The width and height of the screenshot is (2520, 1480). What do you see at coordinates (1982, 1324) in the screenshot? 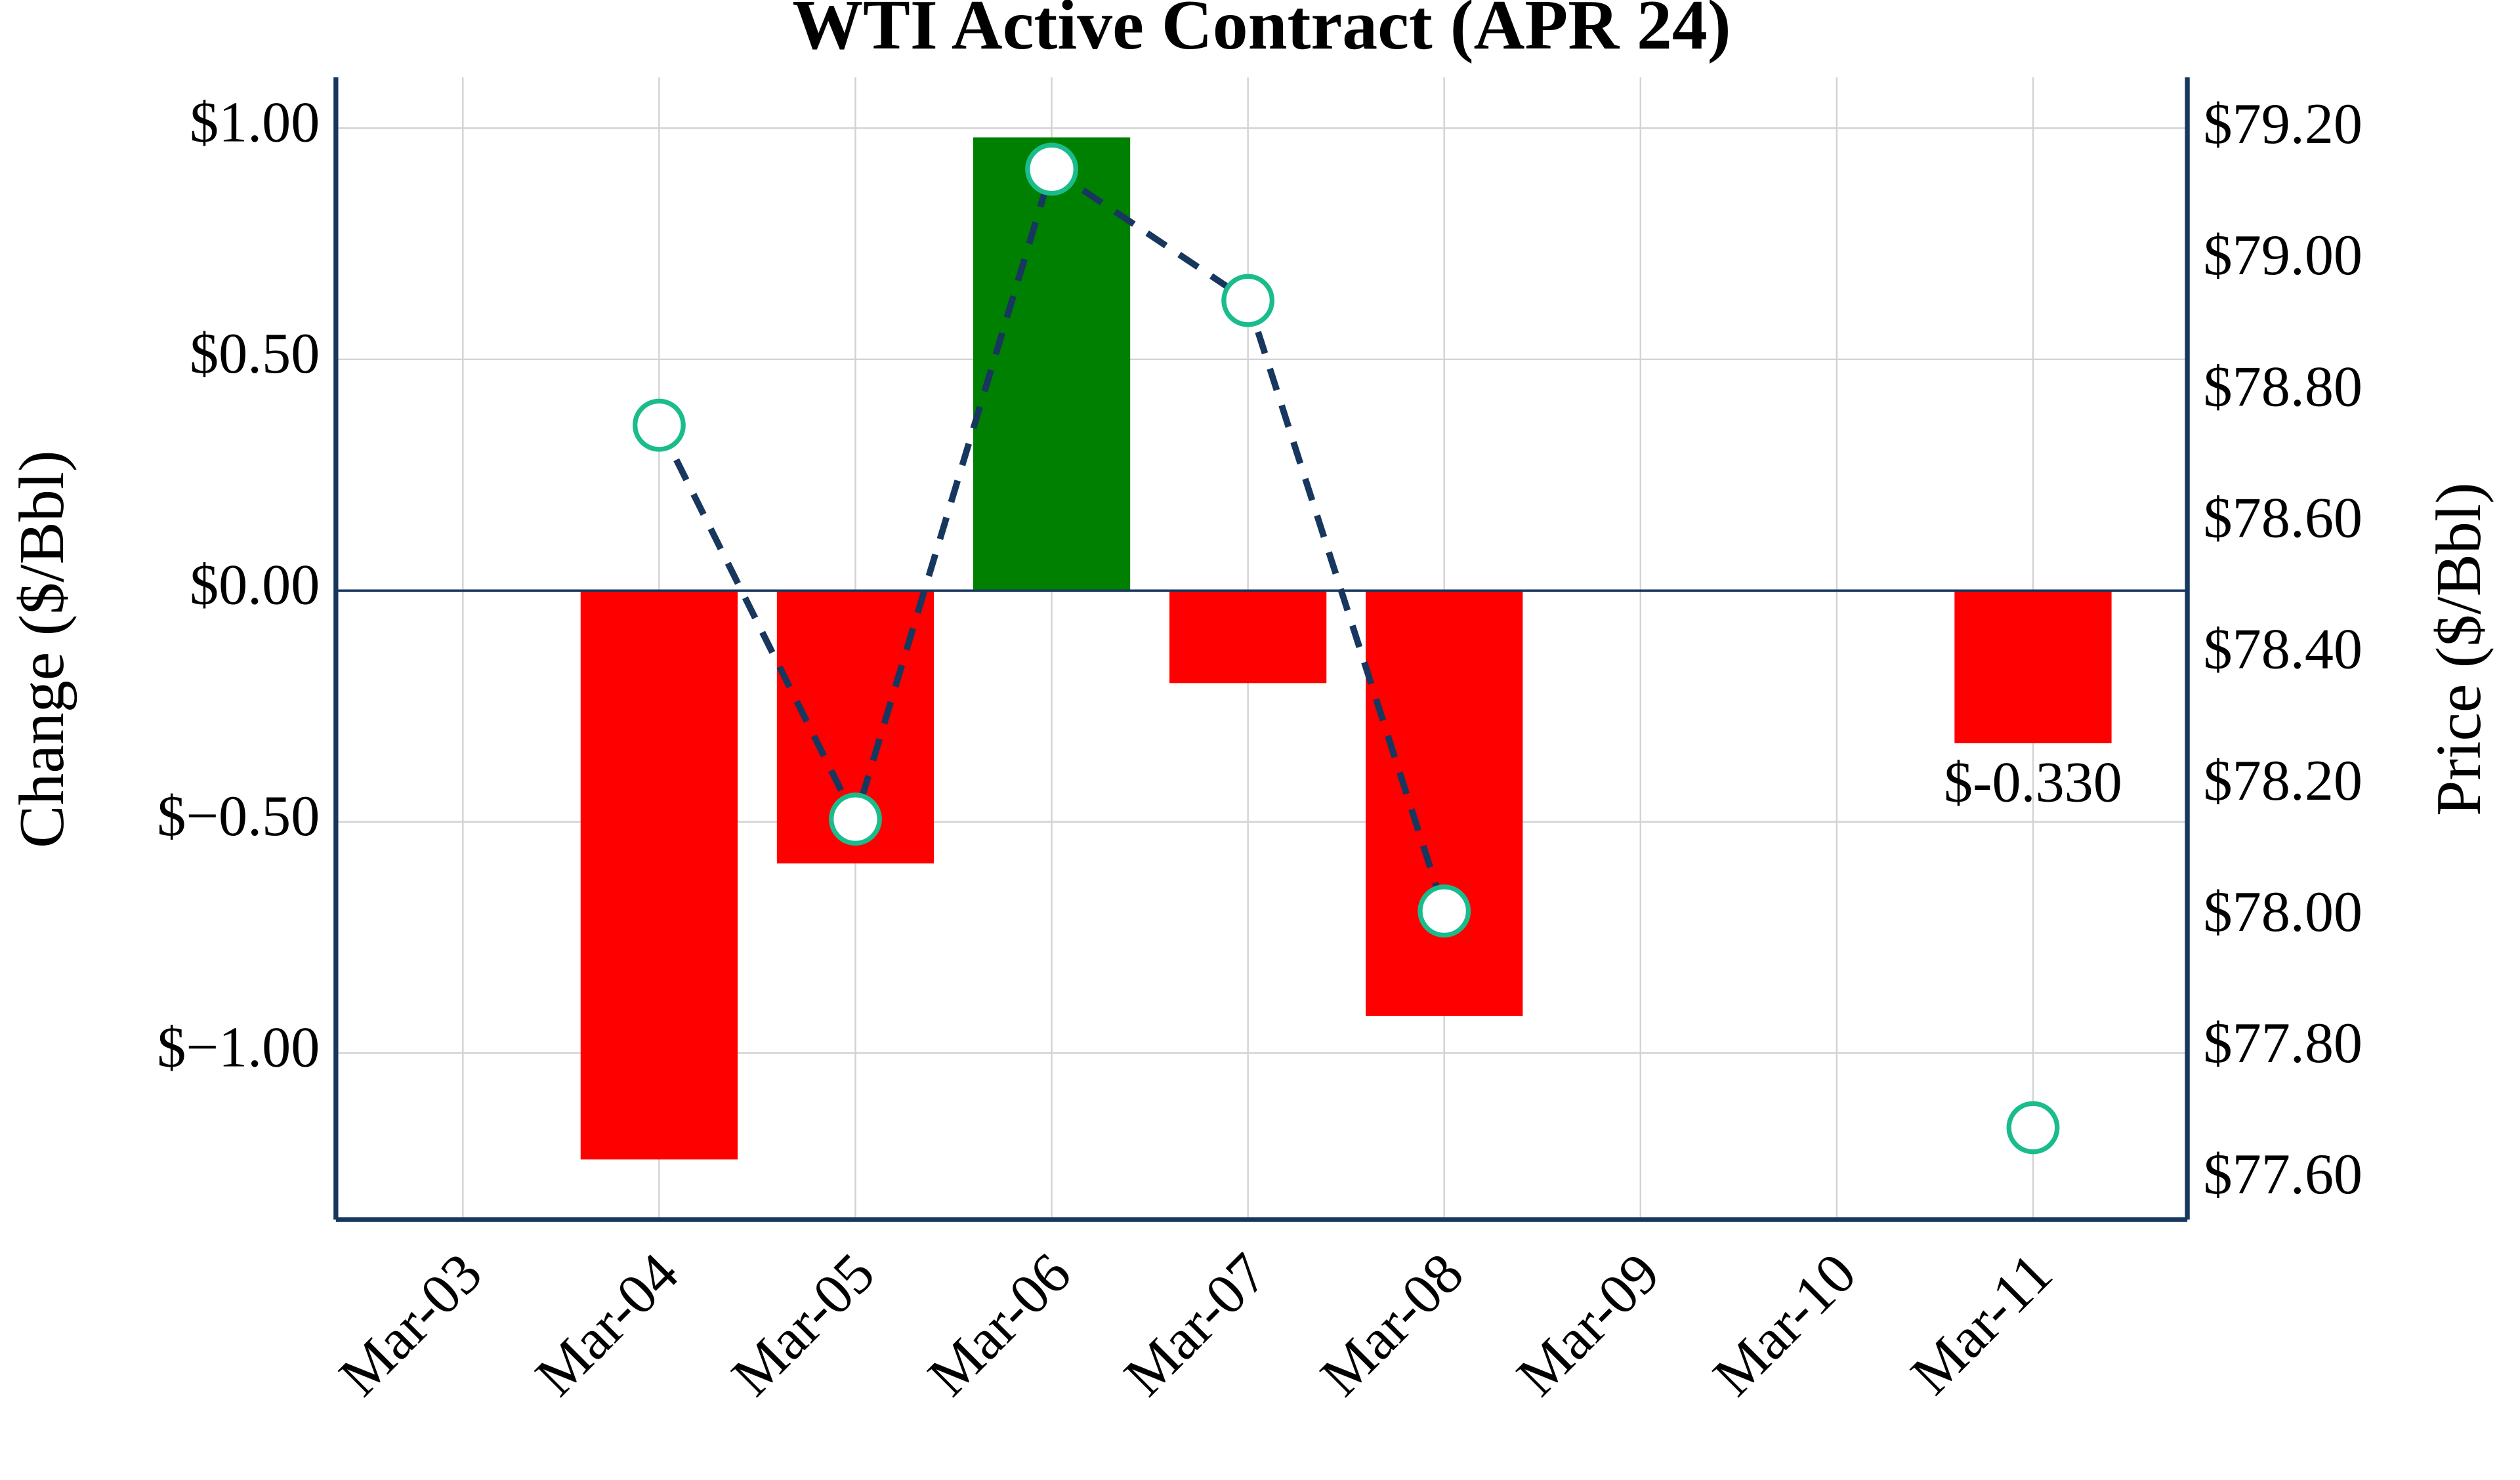
I see `x-tick-label: Mar-11` at bounding box center [1982, 1324].